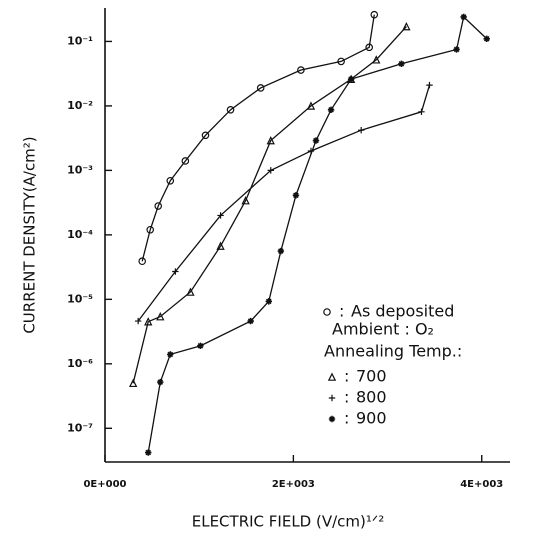 The width and height of the screenshot is (540, 536). I want to click on annotation: Annealing Temp.:, so click(393, 351).